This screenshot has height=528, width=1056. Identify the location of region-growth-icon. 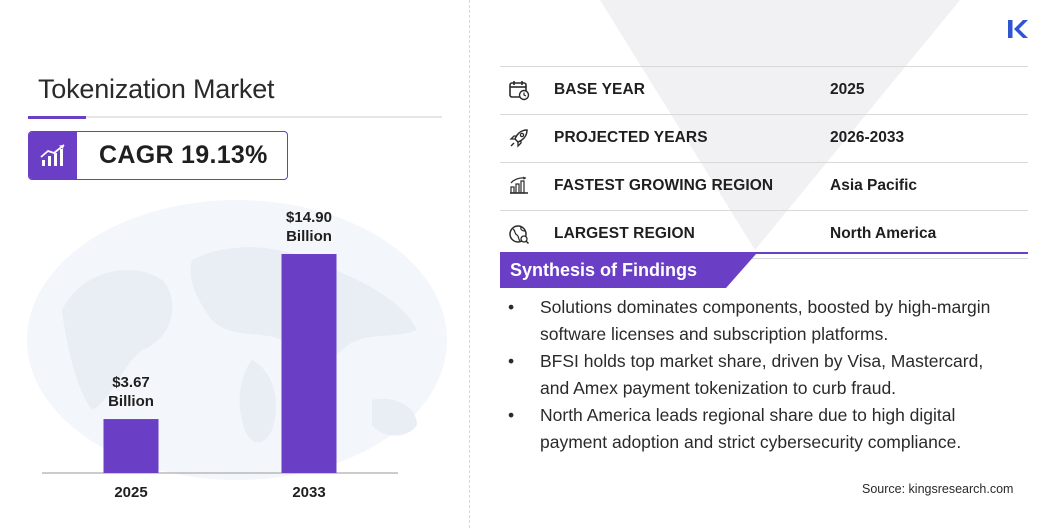
(519, 185).